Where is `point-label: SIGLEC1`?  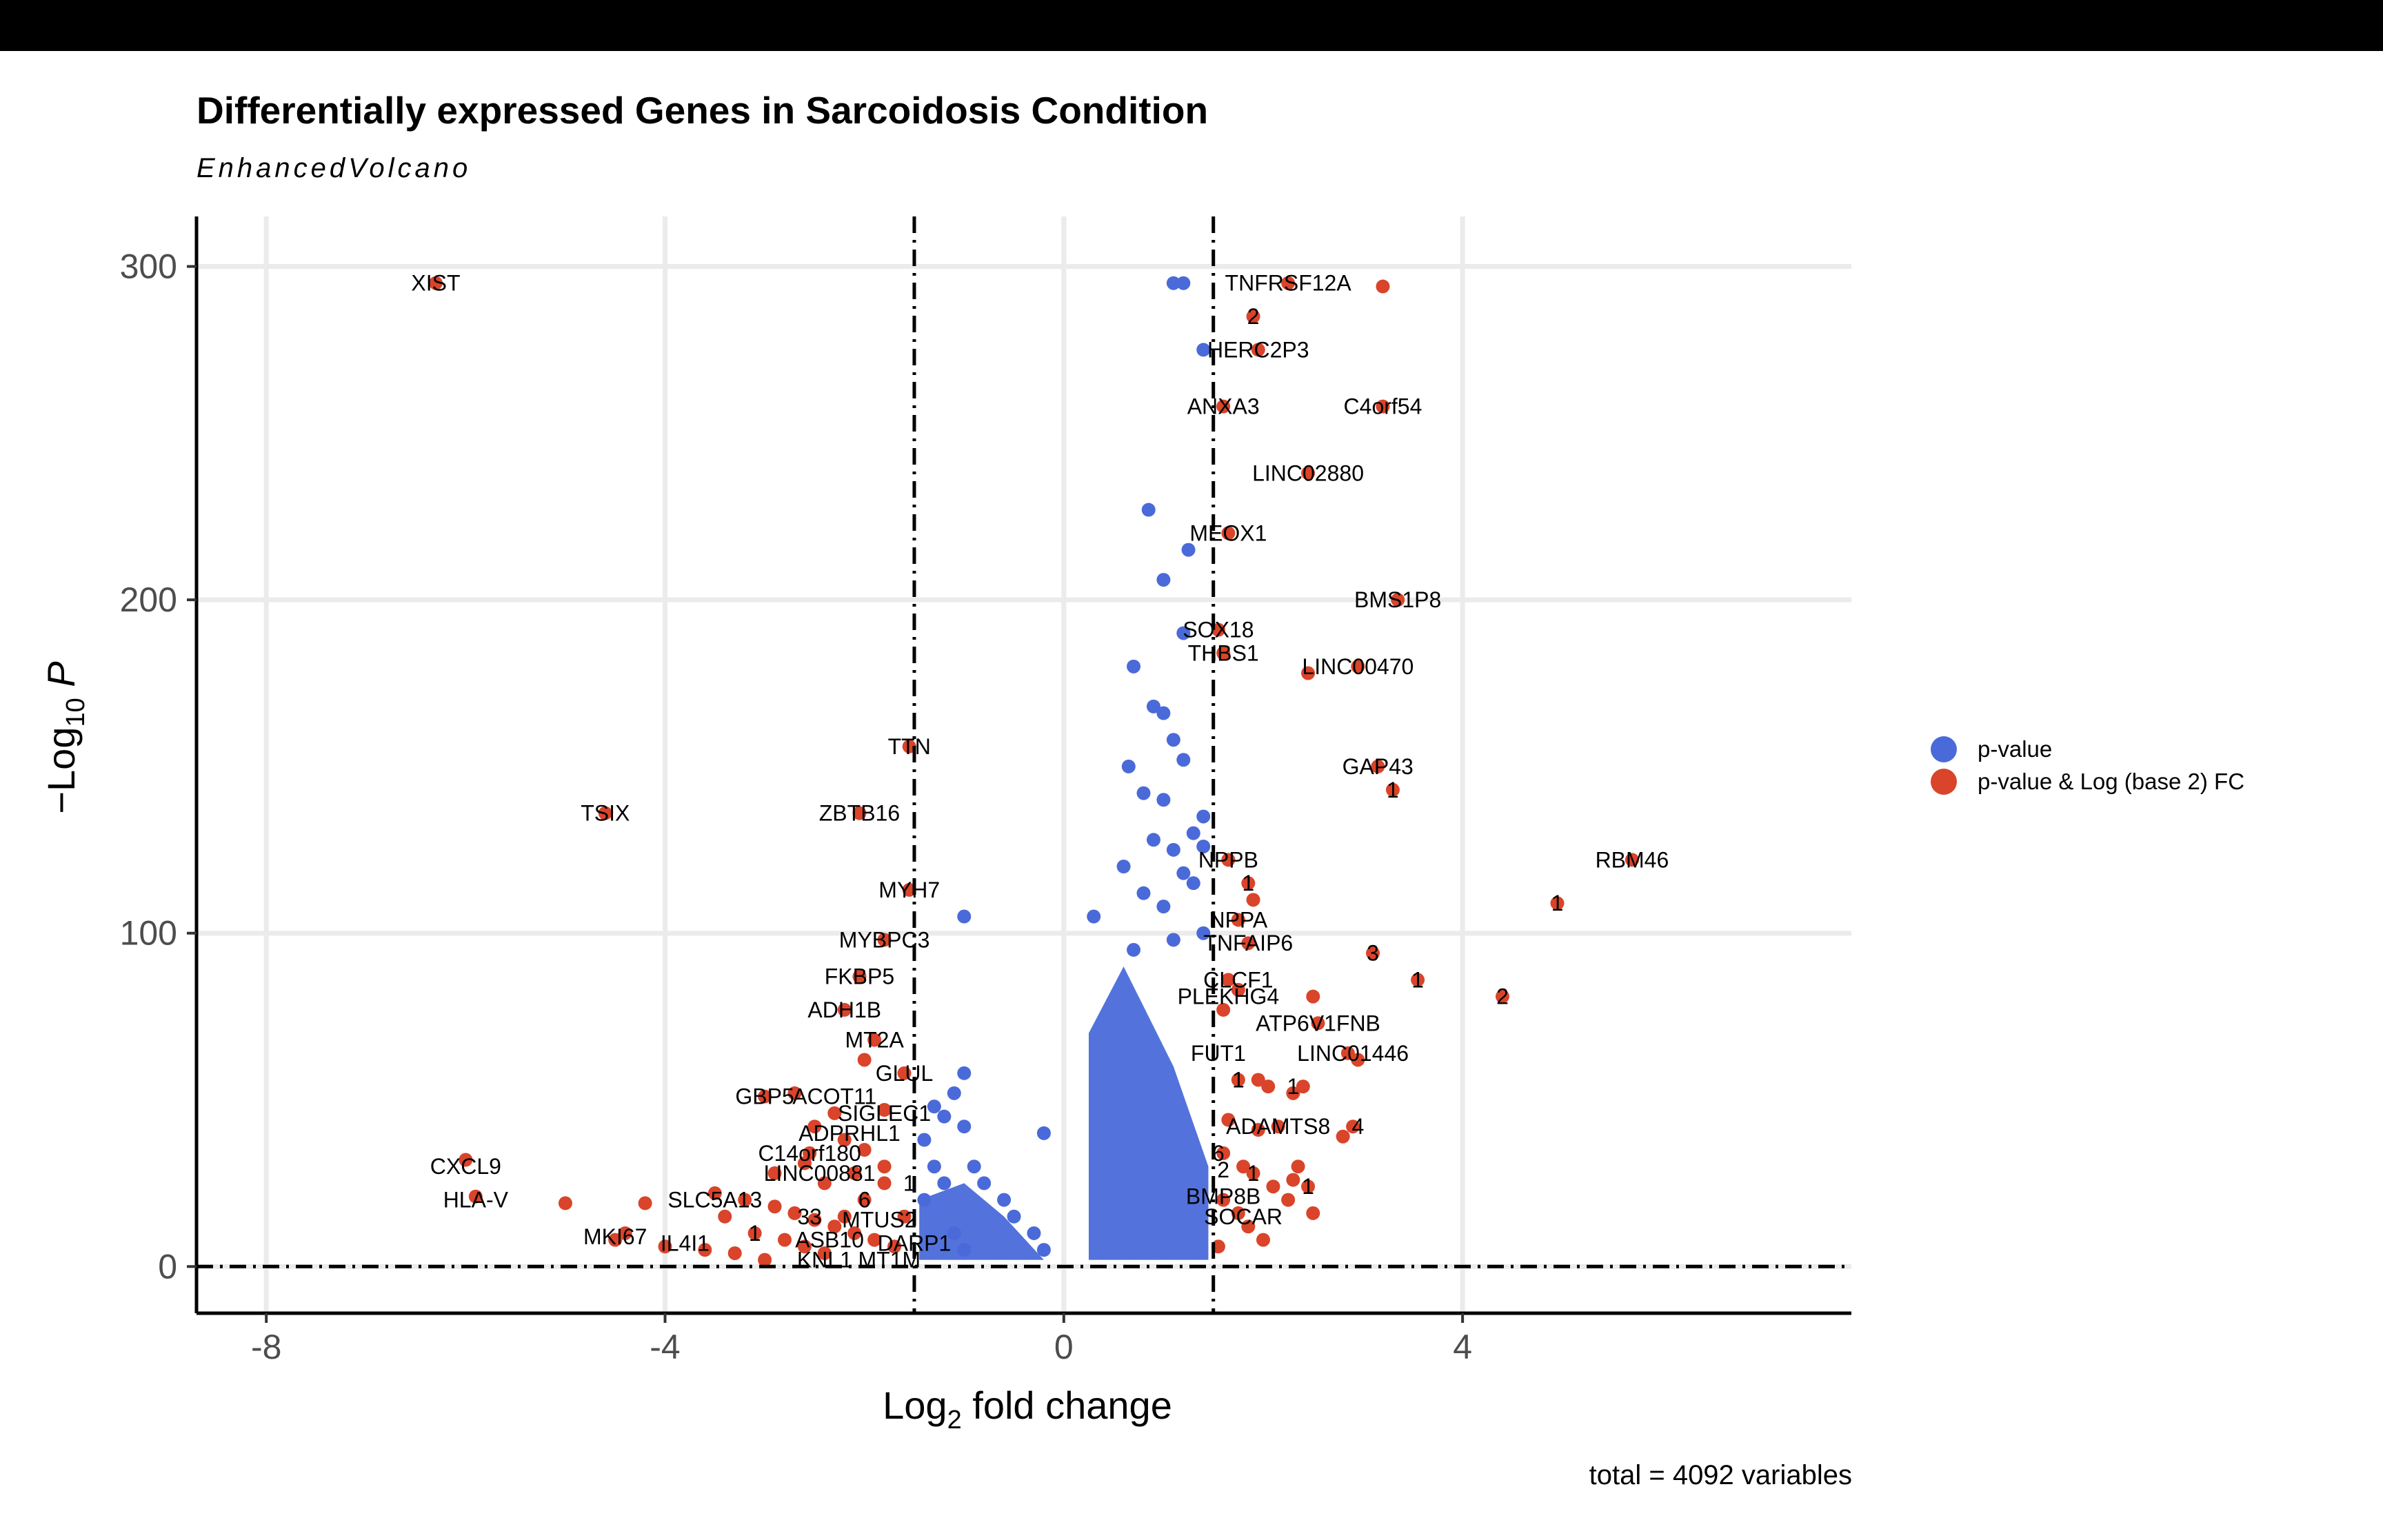
point-label: SIGLEC1 is located at coordinates (884, 1114).